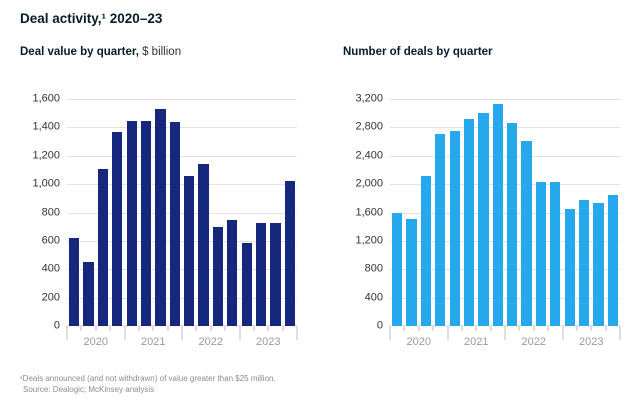 The image size is (640, 412). Describe the element at coordinates (174, 223) in the screenshot. I see `bar-2021-q4` at that location.